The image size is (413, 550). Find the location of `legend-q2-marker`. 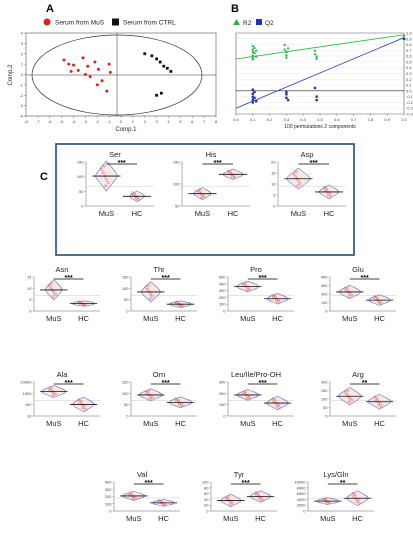

legend-q2-marker is located at coordinates (259, 22).